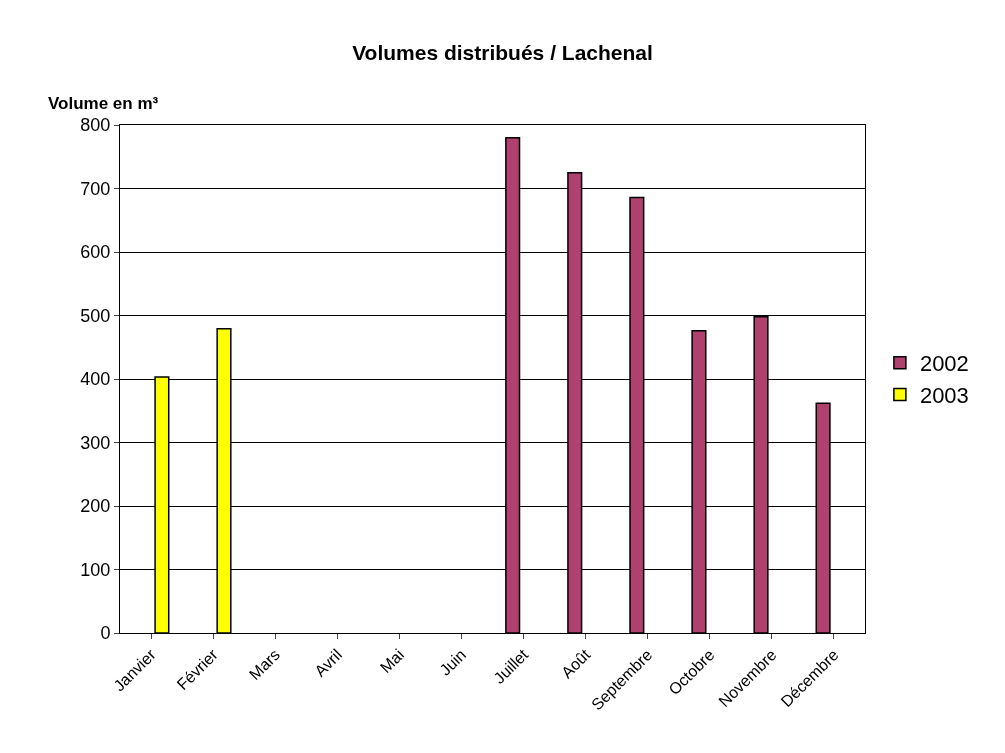 This screenshot has height=753, width=1005. What do you see at coordinates (95, 569) in the screenshot?
I see `y-tick-label: 100` at bounding box center [95, 569].